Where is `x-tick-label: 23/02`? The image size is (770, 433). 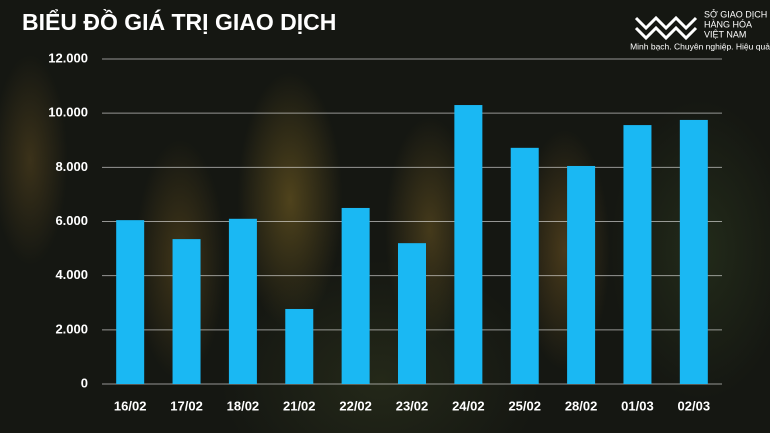 x-tick-label: 23/02 is located at coordinates (412, 405).